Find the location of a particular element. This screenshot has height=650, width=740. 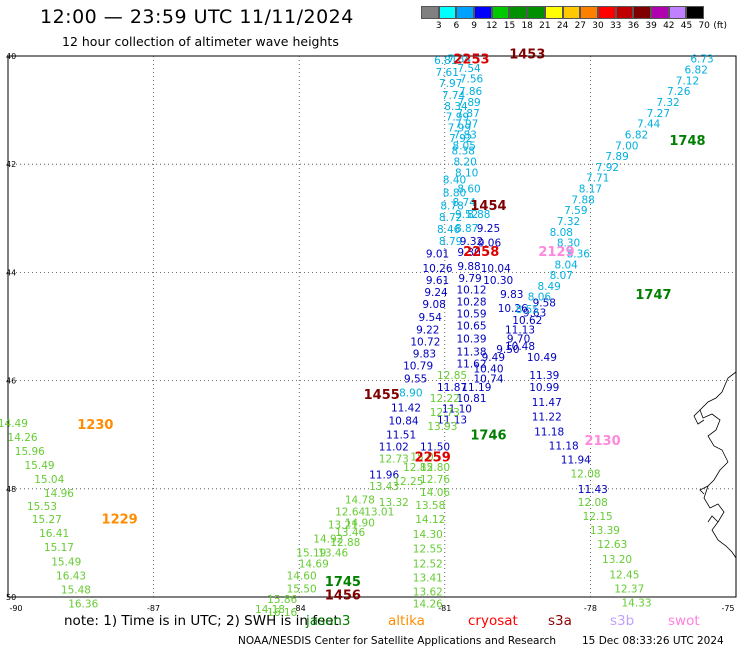

pass-time-label: 1455 is located at coordinates (382, 395).